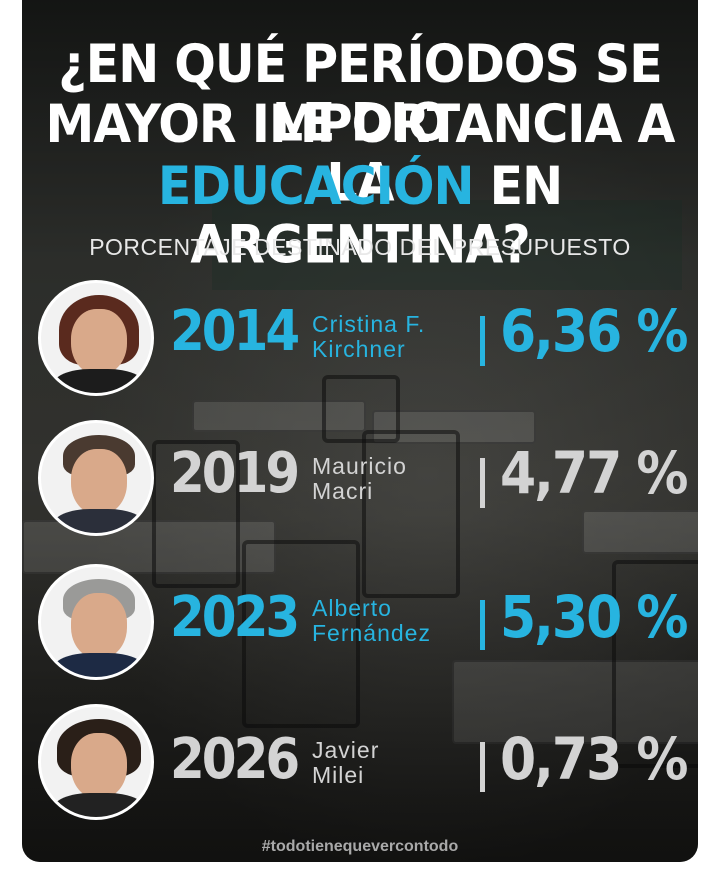 This screenshot has width=720, height=875. Describe the element at coordinates (594, 332) in the screenshot. I see `percentage-value: 6,36 %` at that location.